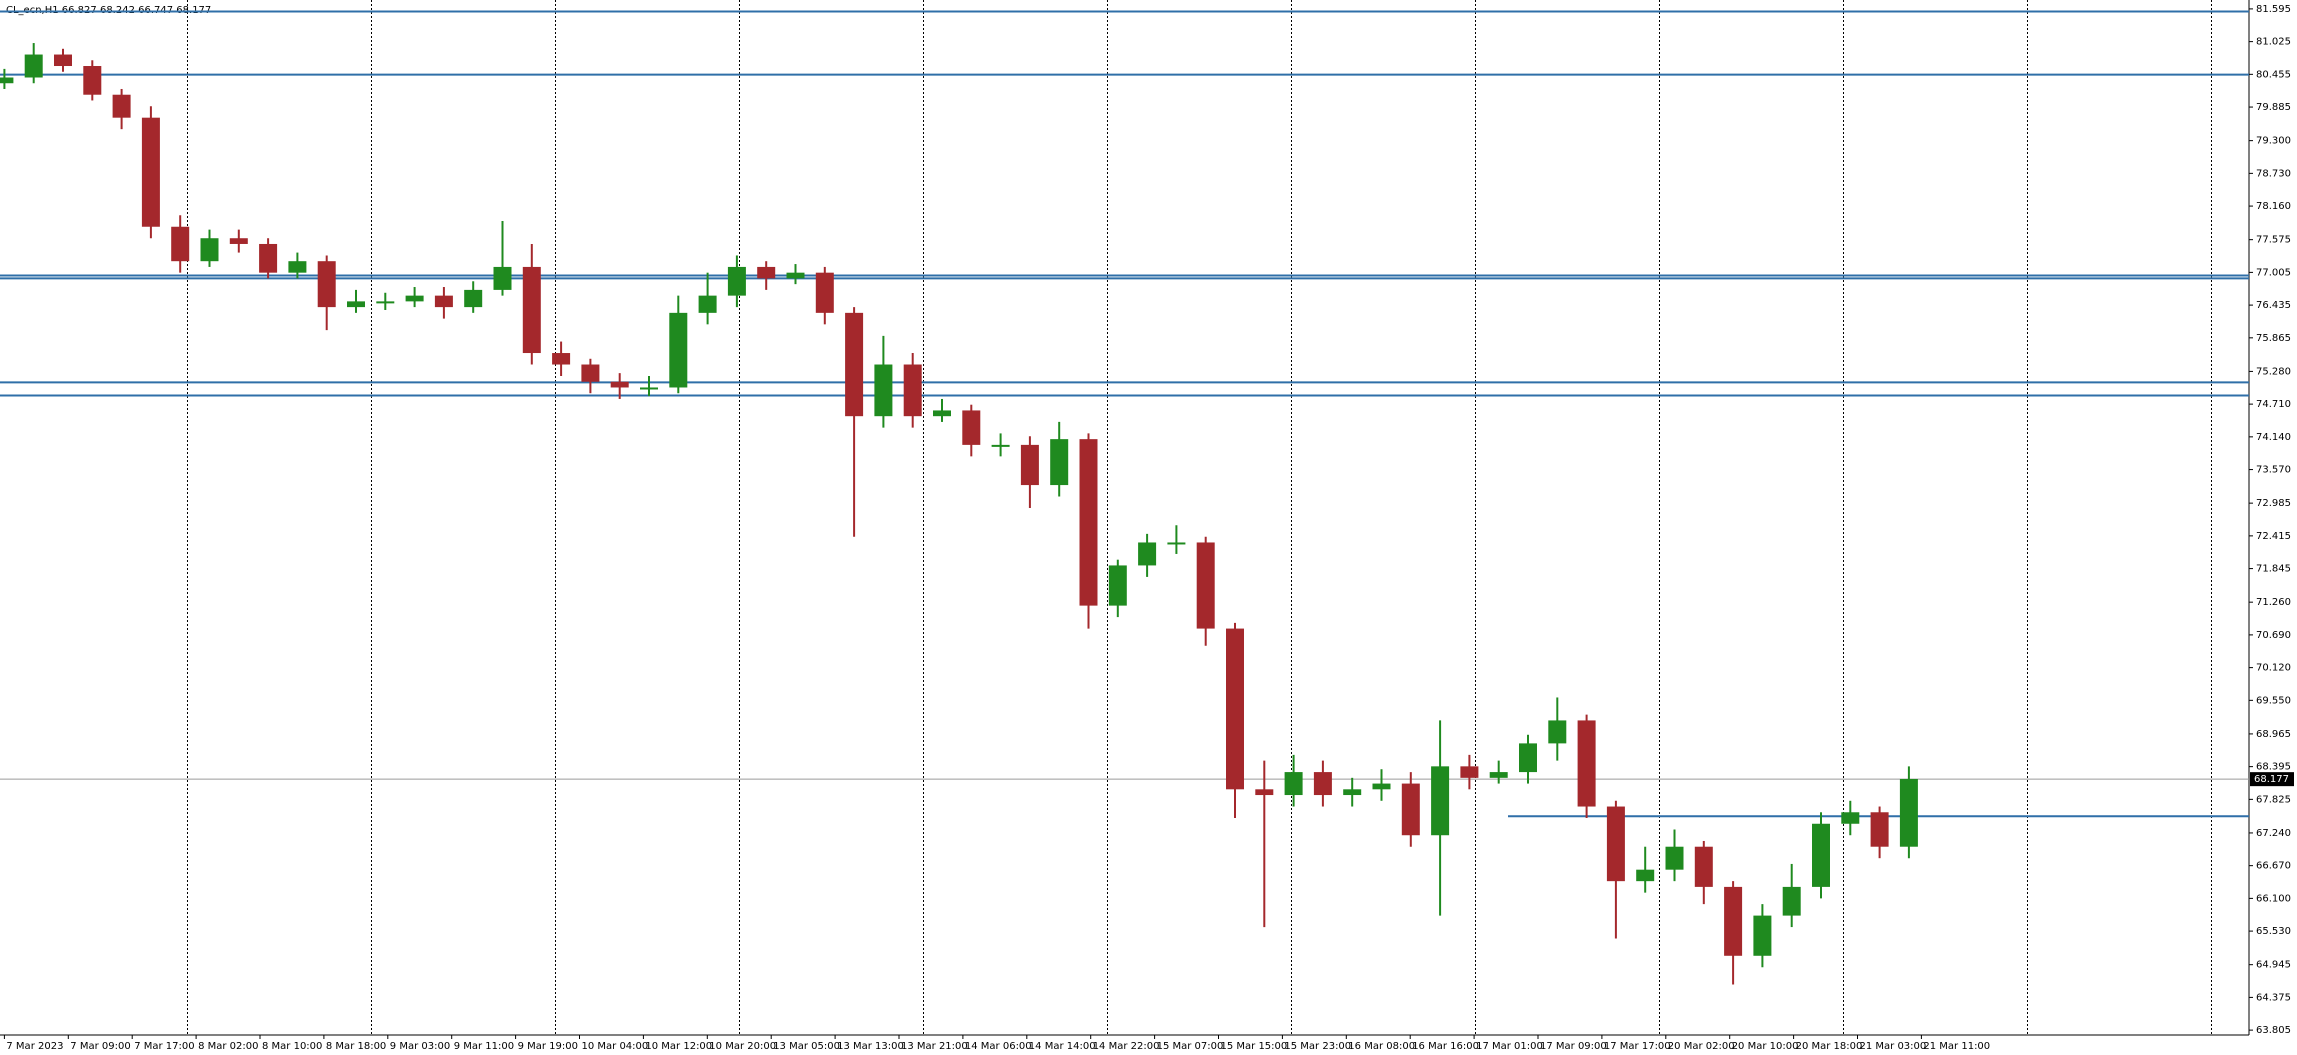  I want to click on x-tick-label: 16 Mar 08:00, so click(1381, 1046).